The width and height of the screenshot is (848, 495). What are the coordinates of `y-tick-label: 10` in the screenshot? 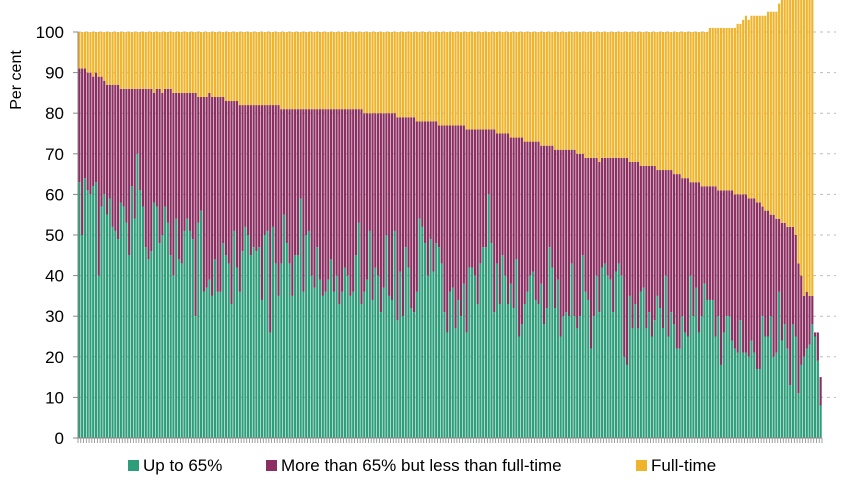 It's located at (54, 397).